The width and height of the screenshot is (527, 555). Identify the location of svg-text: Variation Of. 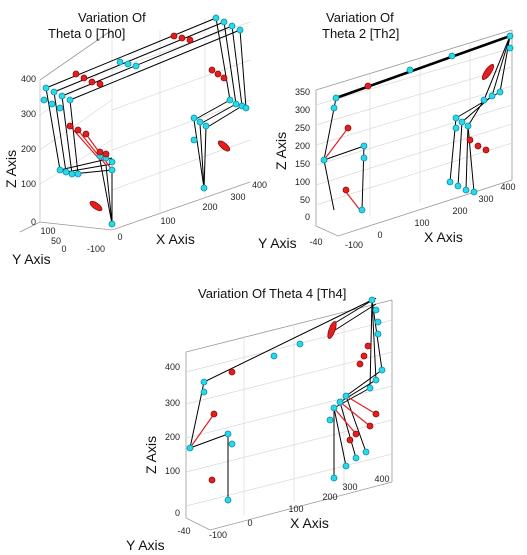
(360, 17).